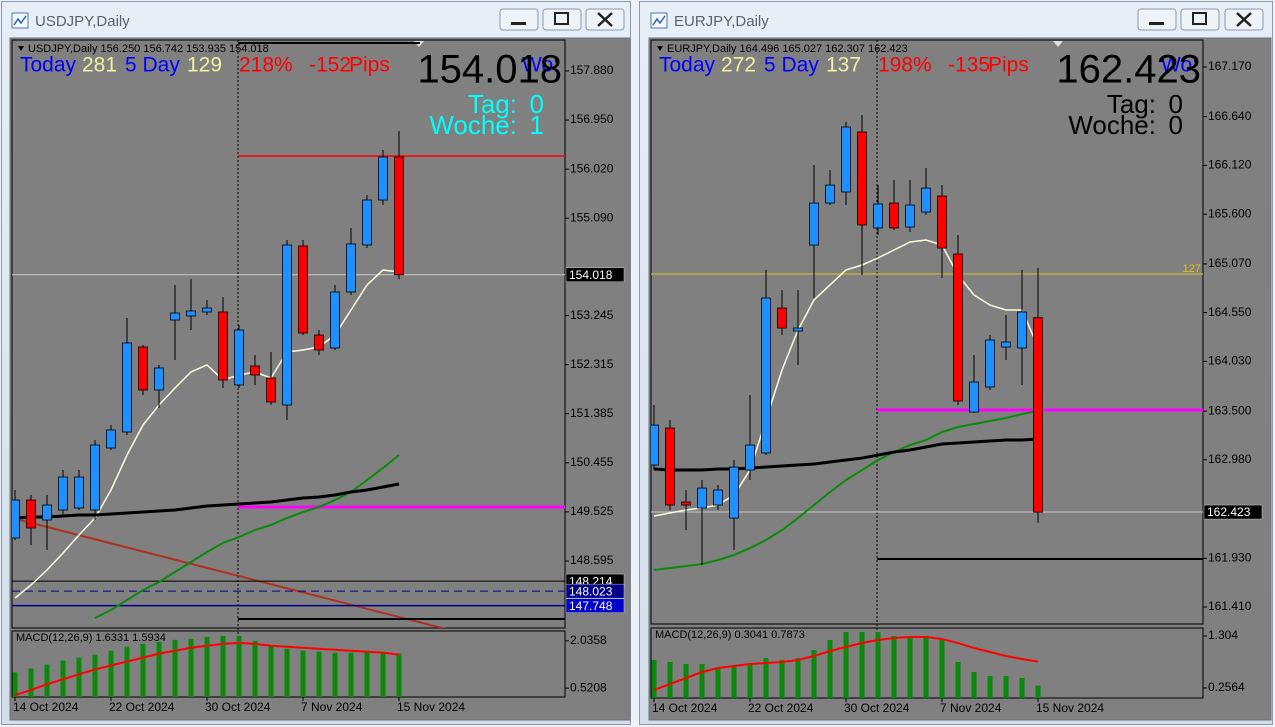 This screenshot has height=727, width=1275. Describe the element at coordinates (905, 65) in the screenshot. I see `stat-percent: 198%` at that location.